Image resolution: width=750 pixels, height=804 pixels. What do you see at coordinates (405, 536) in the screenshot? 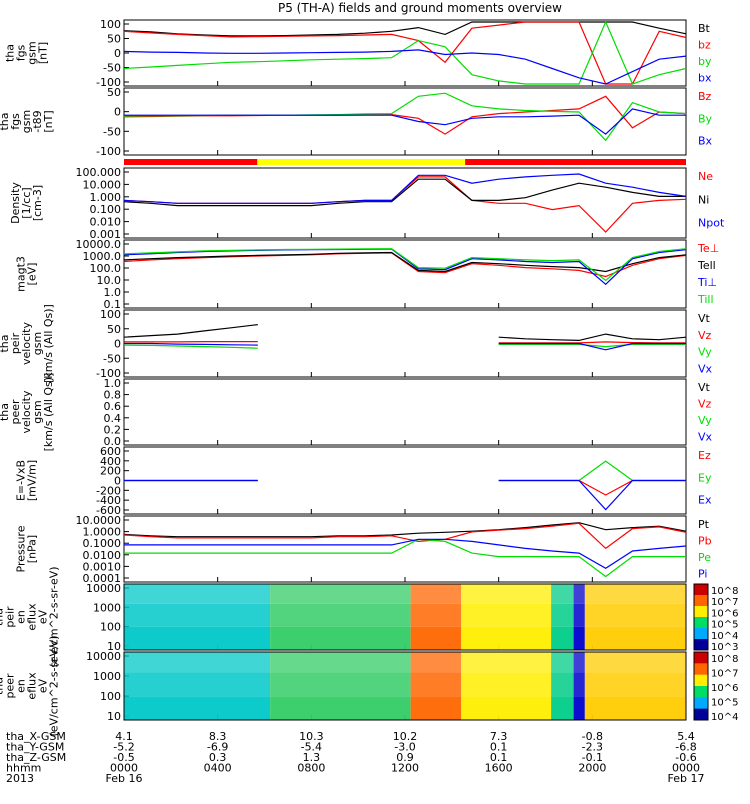
I see `series-line-Pb` at bounding box center [405, 536].